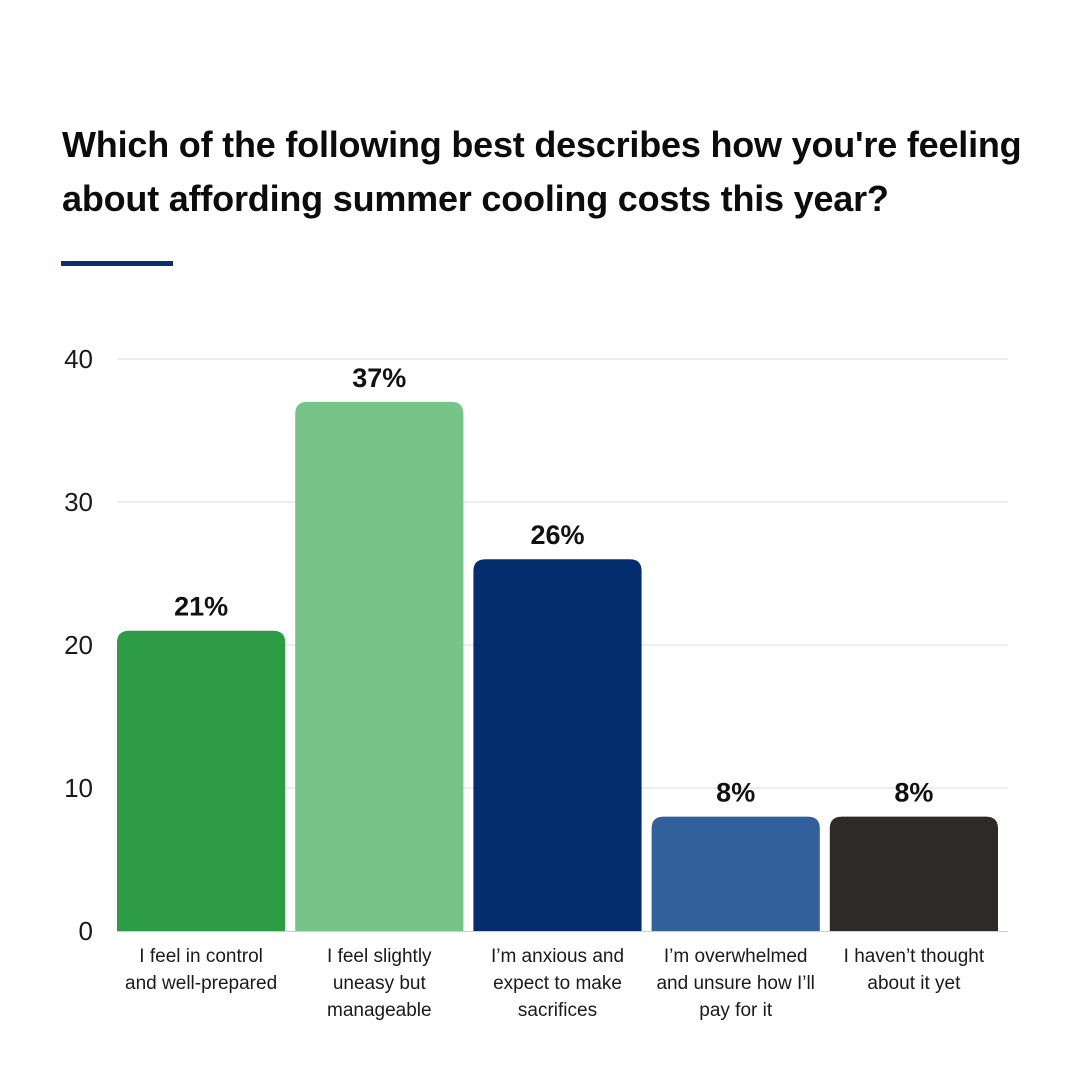  I want to click on x-tick-label: I’m anxious and expect to make sacrifices, so click(557, 983).